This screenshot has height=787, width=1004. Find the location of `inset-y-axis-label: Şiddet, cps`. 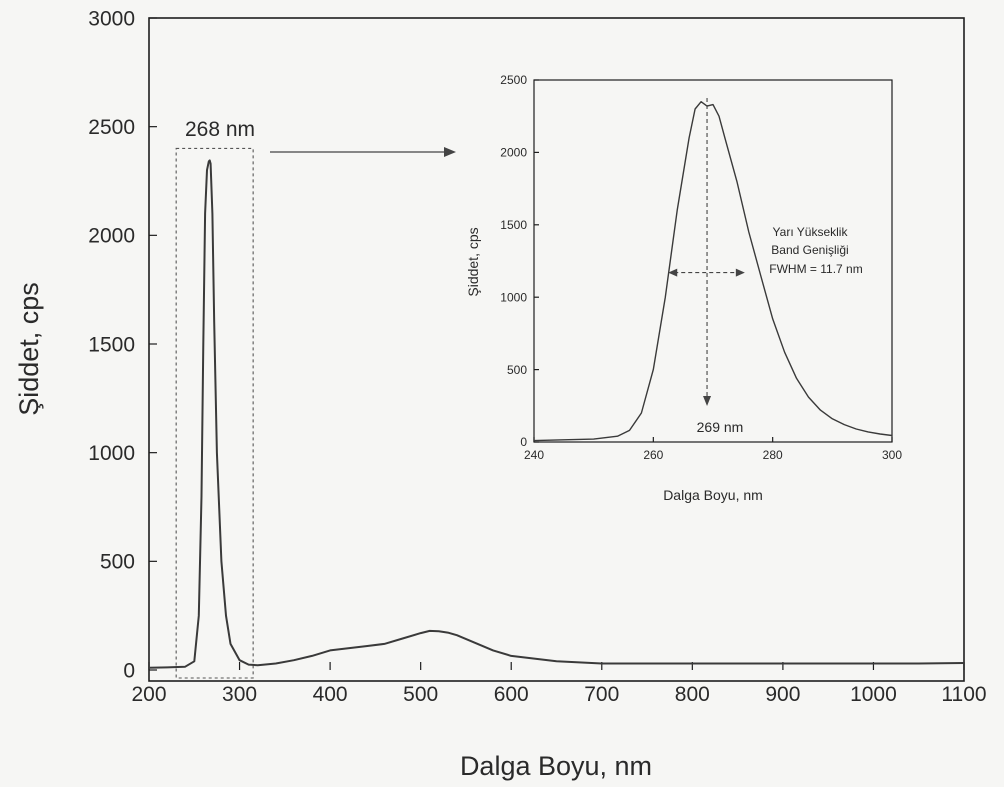

inset-y-axis-label: Şiddet, cps is located at coordinates (473, 261).